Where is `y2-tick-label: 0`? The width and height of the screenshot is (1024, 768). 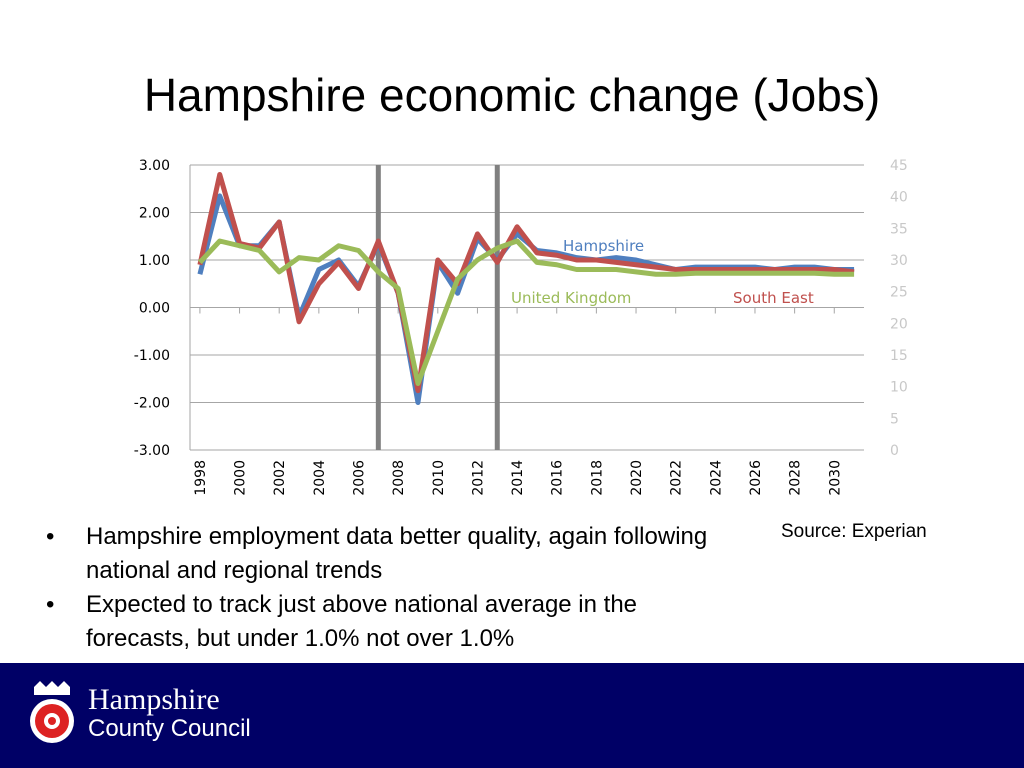 y2-tick-label: 0 is located at coordinates (894, 451).